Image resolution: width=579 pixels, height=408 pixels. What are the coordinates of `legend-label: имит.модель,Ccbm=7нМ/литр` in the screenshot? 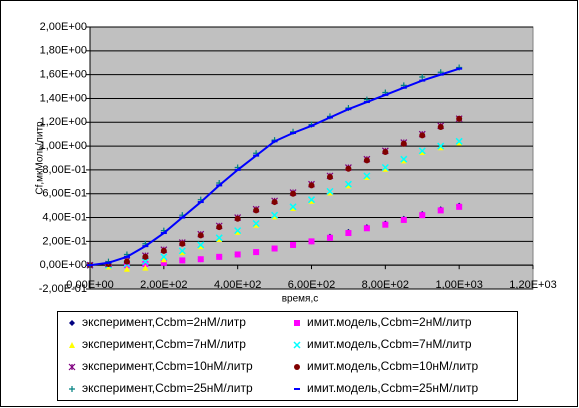 It's located at (389, 344).